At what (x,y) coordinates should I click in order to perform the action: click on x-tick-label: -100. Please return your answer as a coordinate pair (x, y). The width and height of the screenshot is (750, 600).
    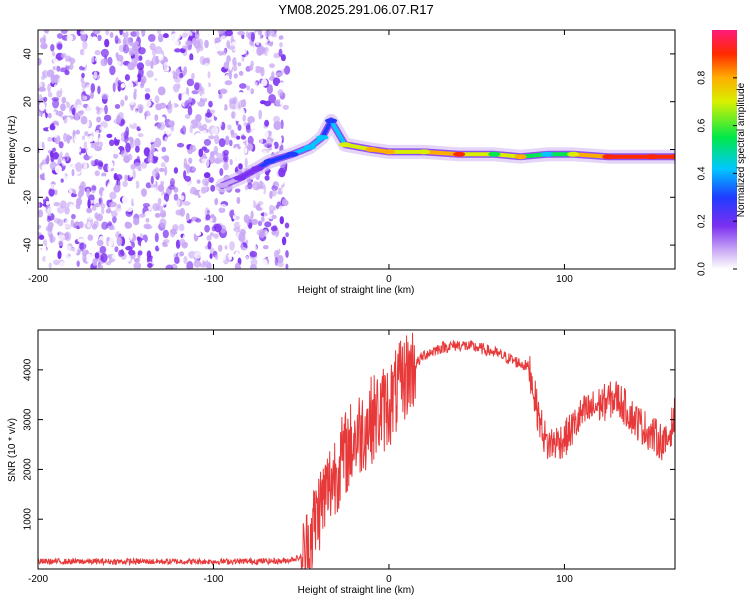
    Looking at the image, I should click on (213, 579).